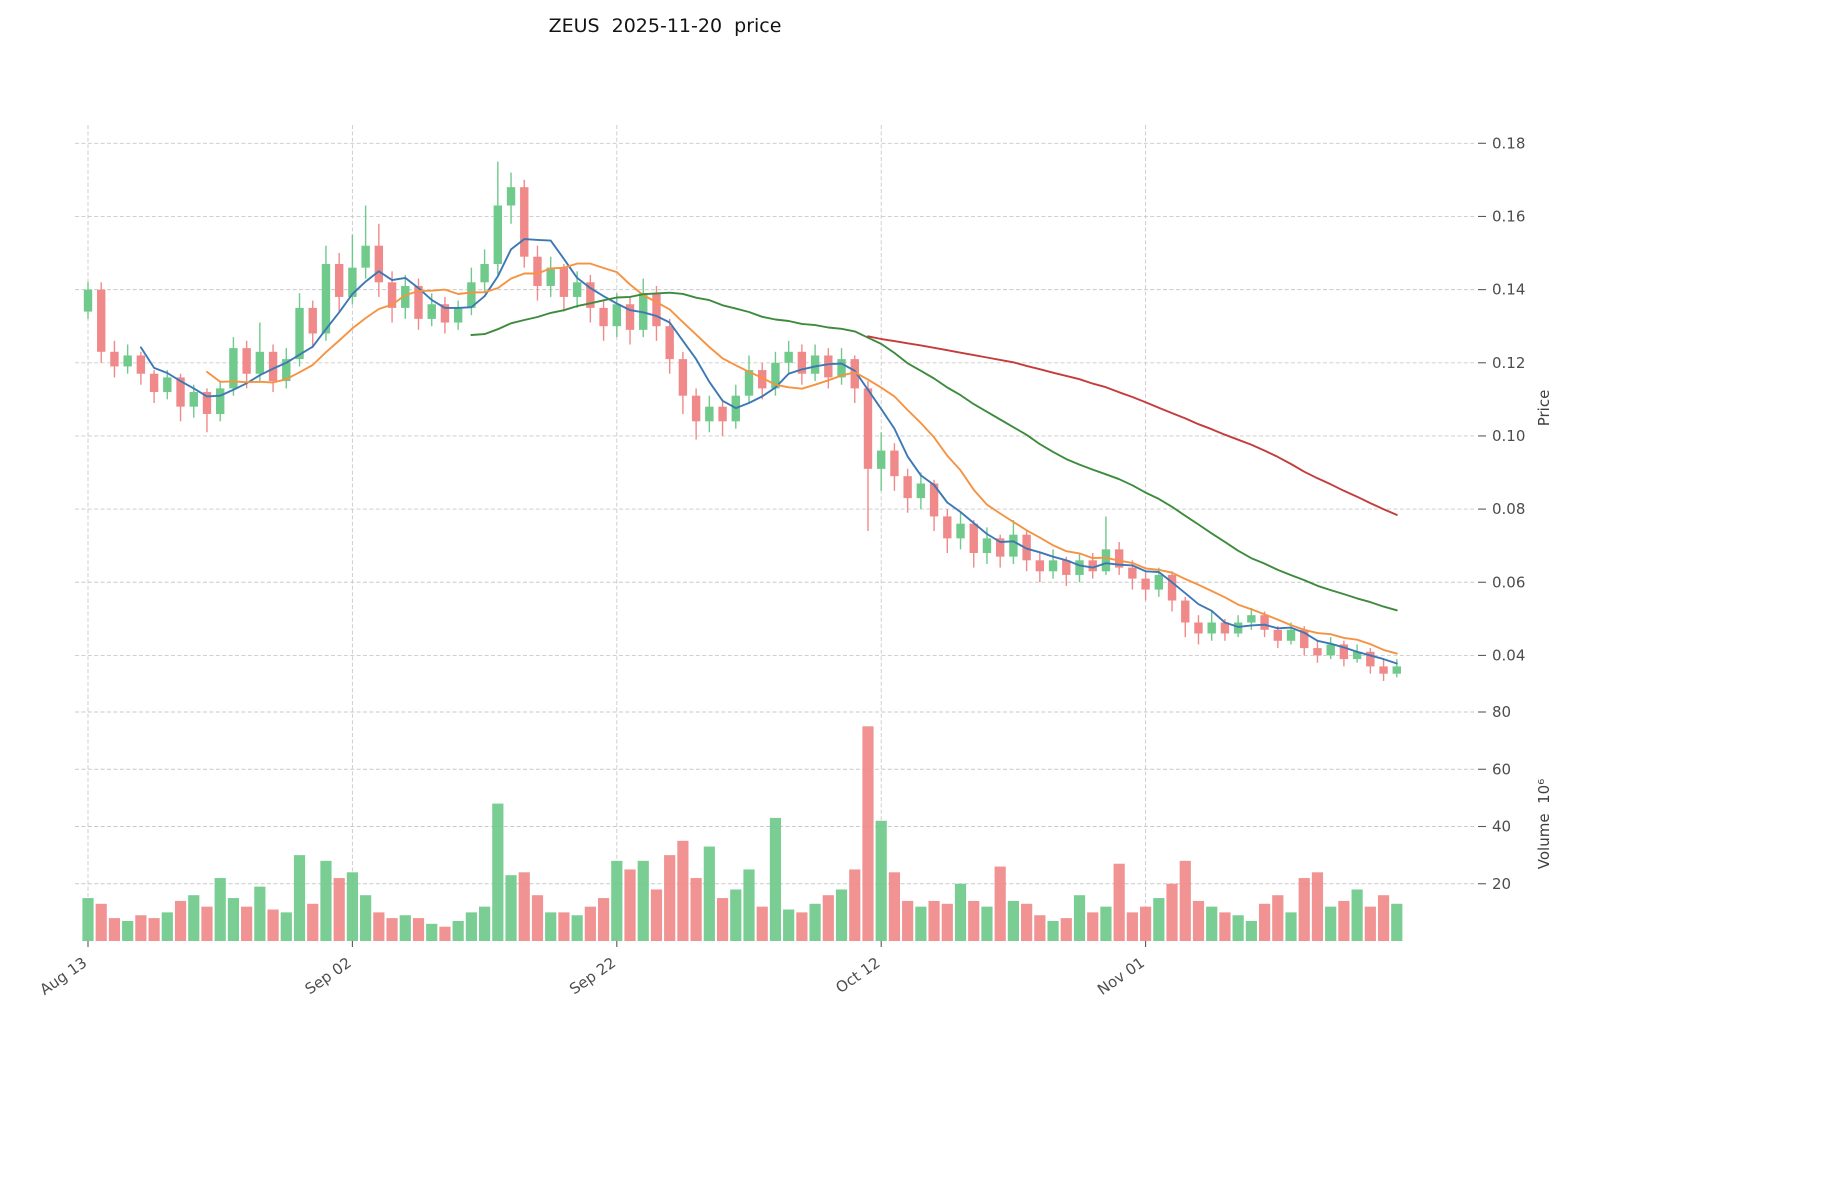 Image resolution: width=1847 pixels, height=1202 pixels. Describe the element at coordinates (1508, 290) in the screenshot. I see `price-tick-label: 0.14` at that location.